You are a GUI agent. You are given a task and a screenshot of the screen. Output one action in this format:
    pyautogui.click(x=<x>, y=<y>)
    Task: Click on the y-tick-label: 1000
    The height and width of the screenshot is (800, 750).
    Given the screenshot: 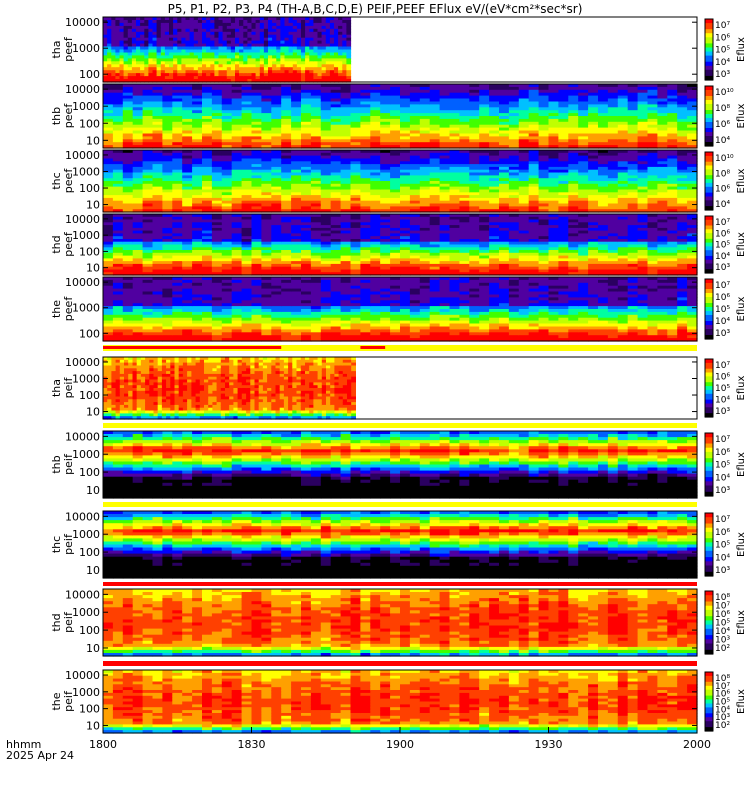 What is the action you would take?
    pyautogui.click(x=86, y=171)
    